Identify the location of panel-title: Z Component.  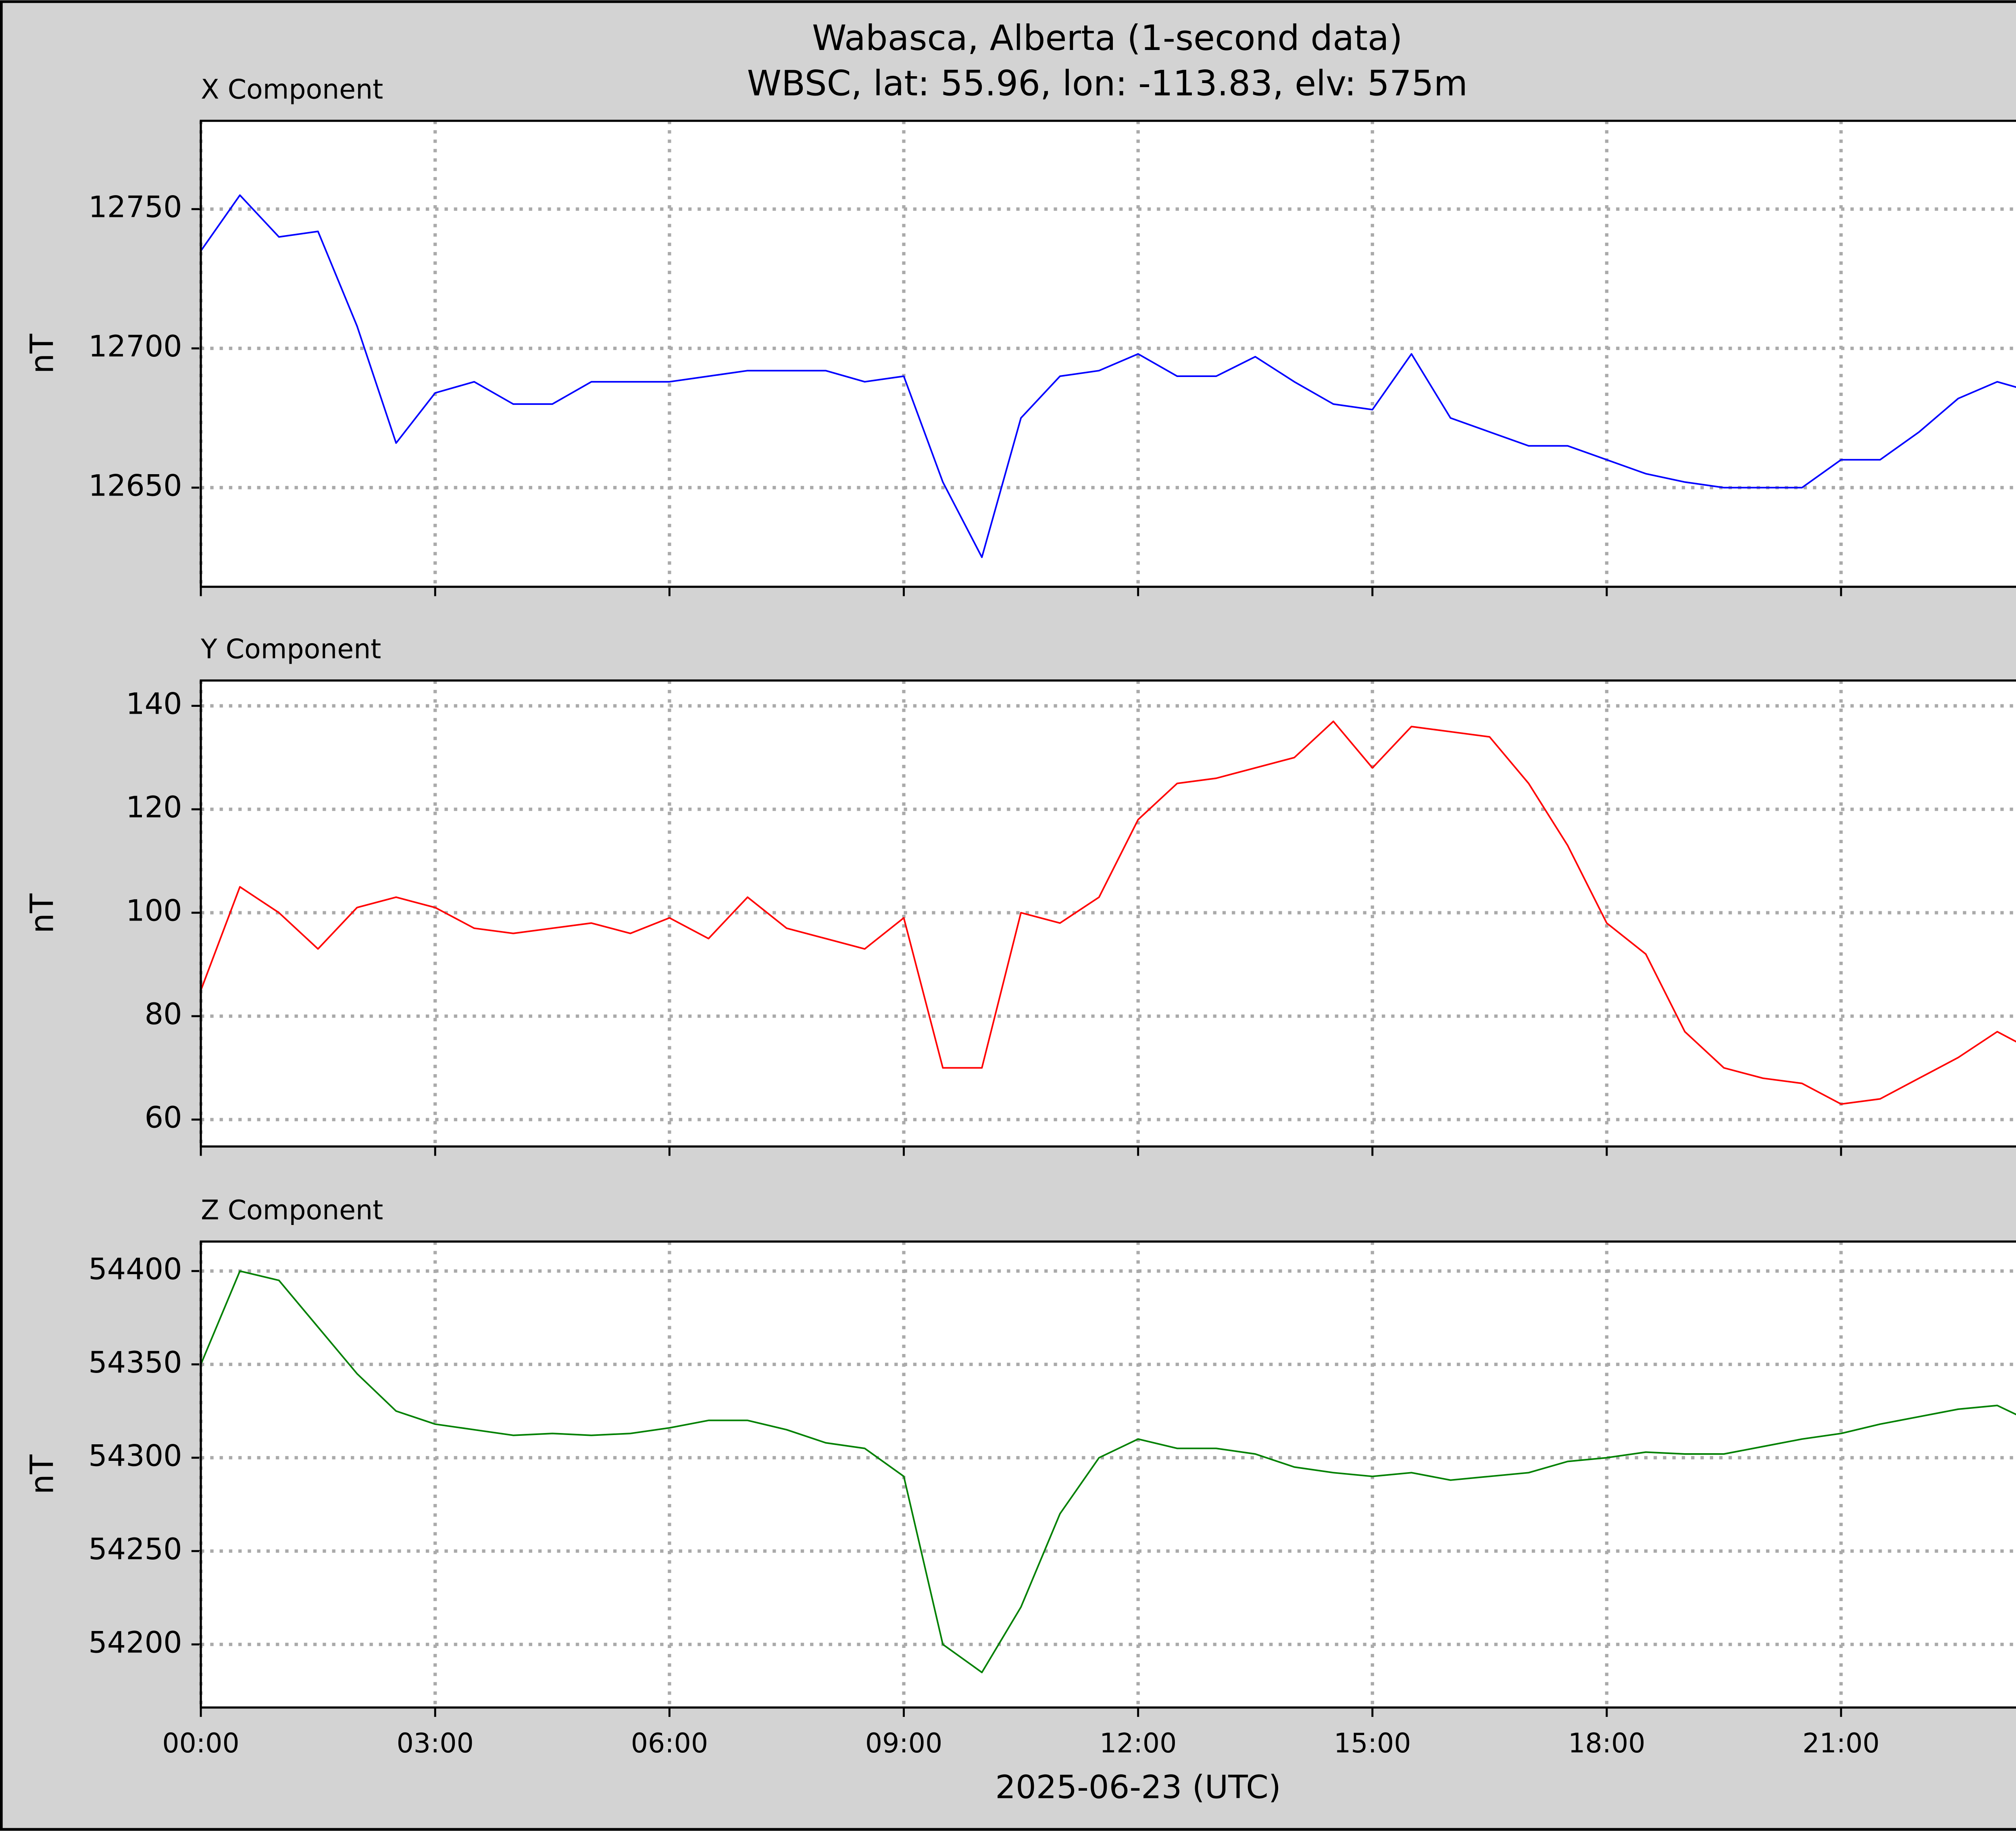
(292, 1210).